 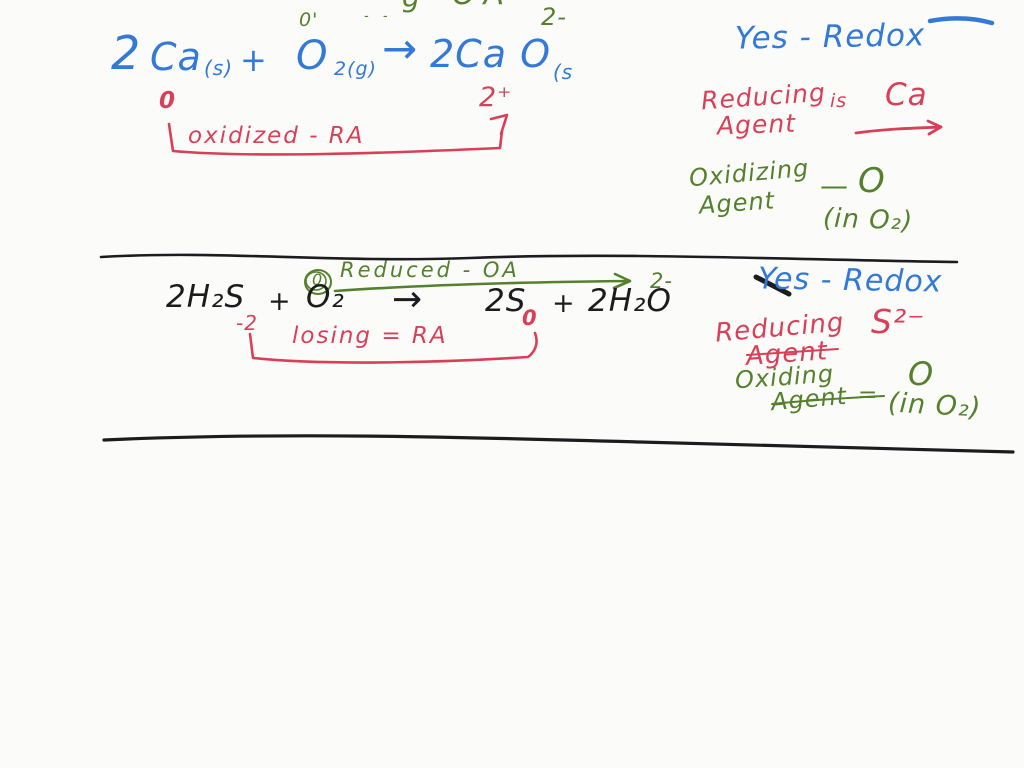 I want to click on eq2-plus1: +, so click(x=280, y=301).